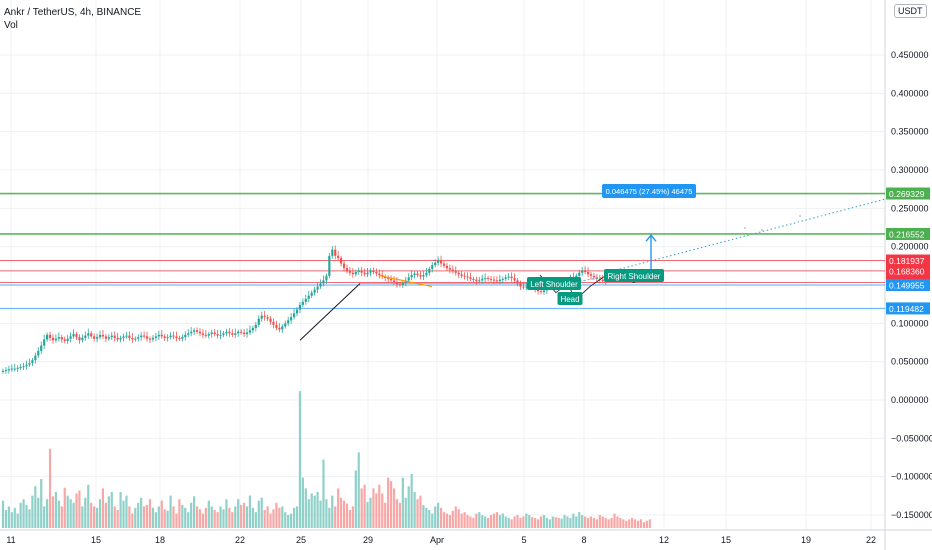 This screenshot has height=550, width=932. I want to click on volume-indicator-label: Vol, so click(11, 25).